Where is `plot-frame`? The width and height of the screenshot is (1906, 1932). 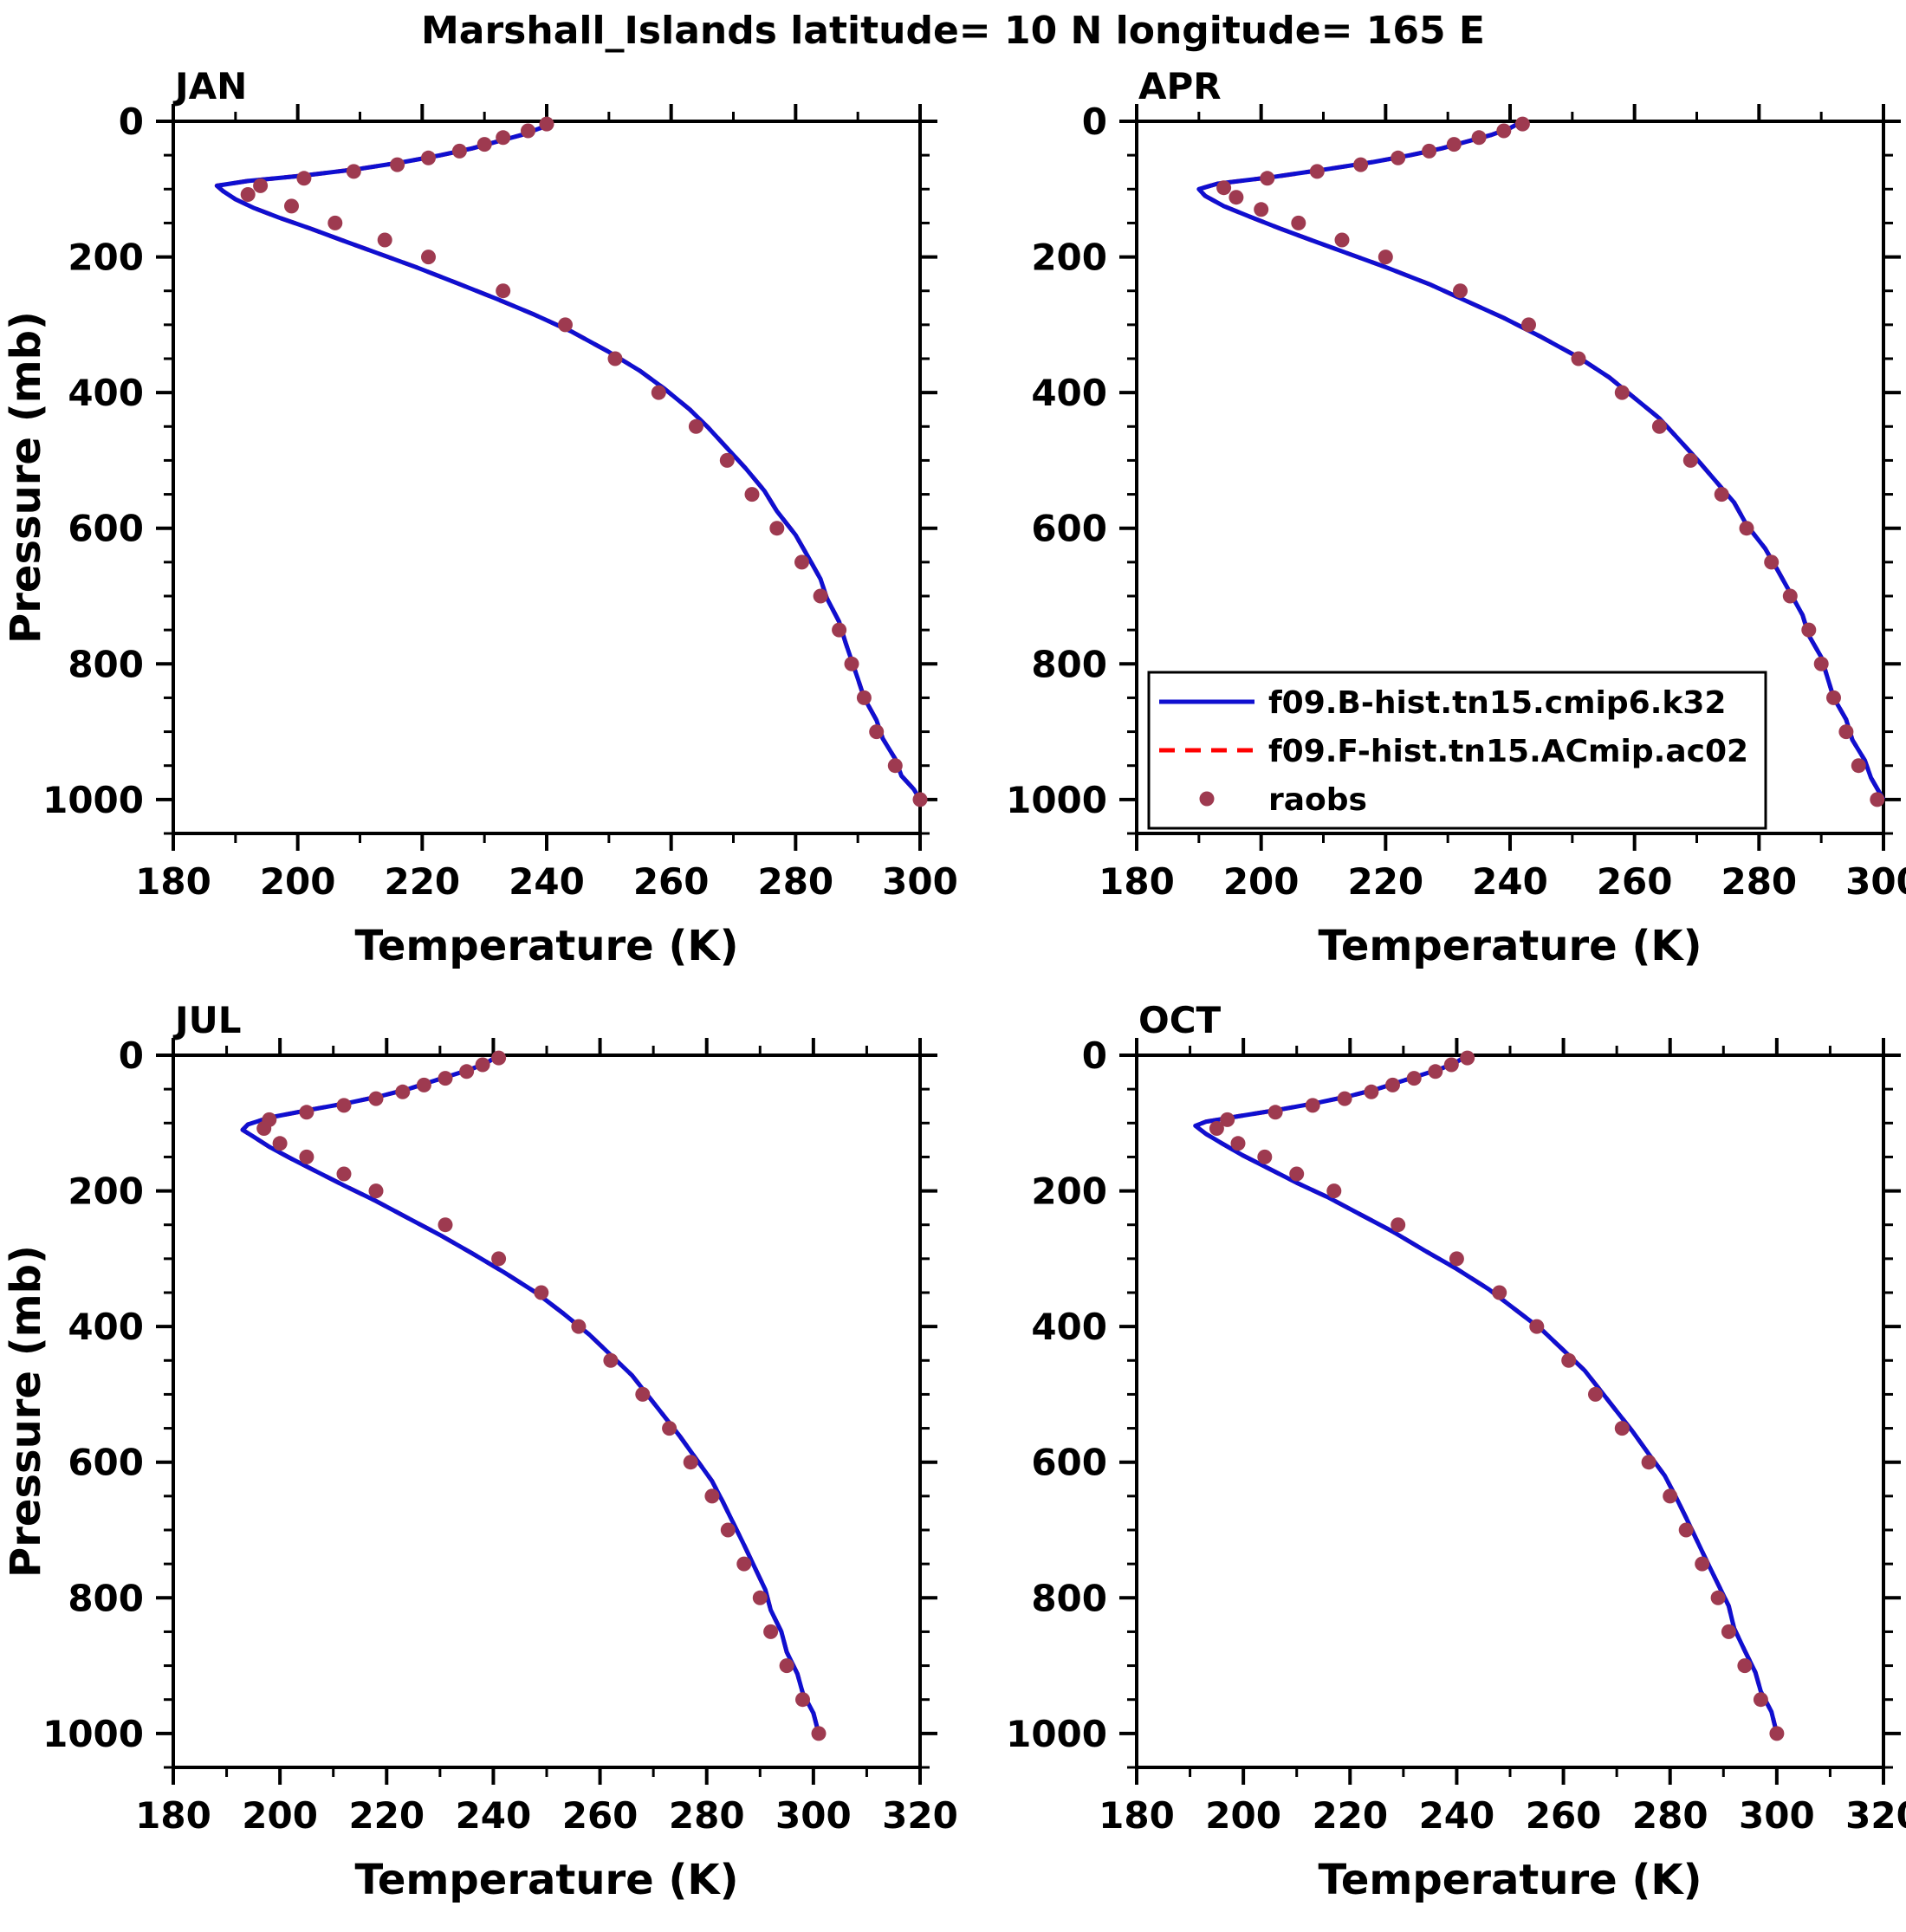
plot-frame is located at coordinates (547, 478).